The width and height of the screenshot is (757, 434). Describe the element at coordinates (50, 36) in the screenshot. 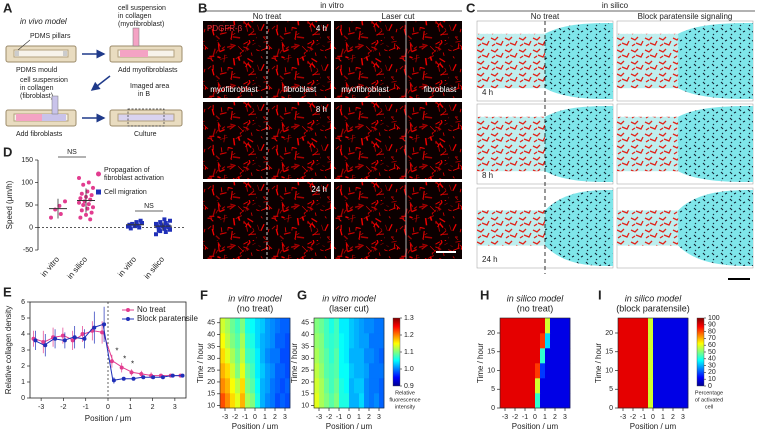

I see `label: PDMS pillars` at that location.